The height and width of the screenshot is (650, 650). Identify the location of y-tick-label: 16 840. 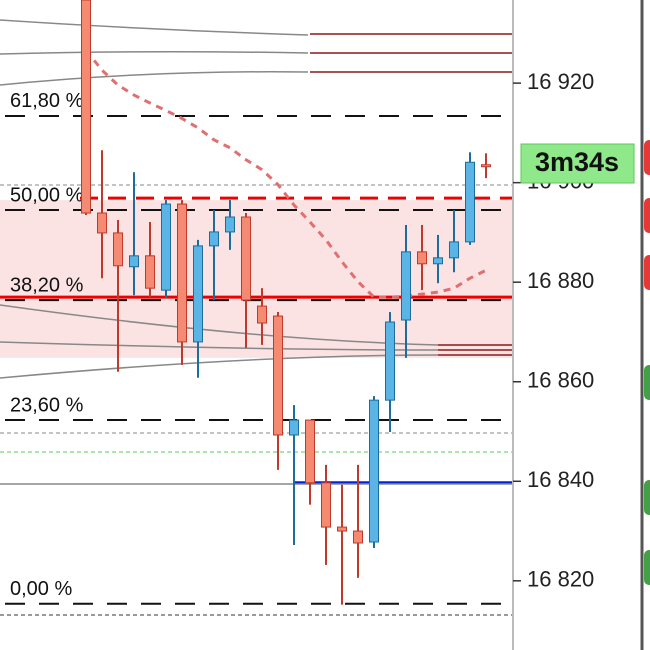
(560, 479).